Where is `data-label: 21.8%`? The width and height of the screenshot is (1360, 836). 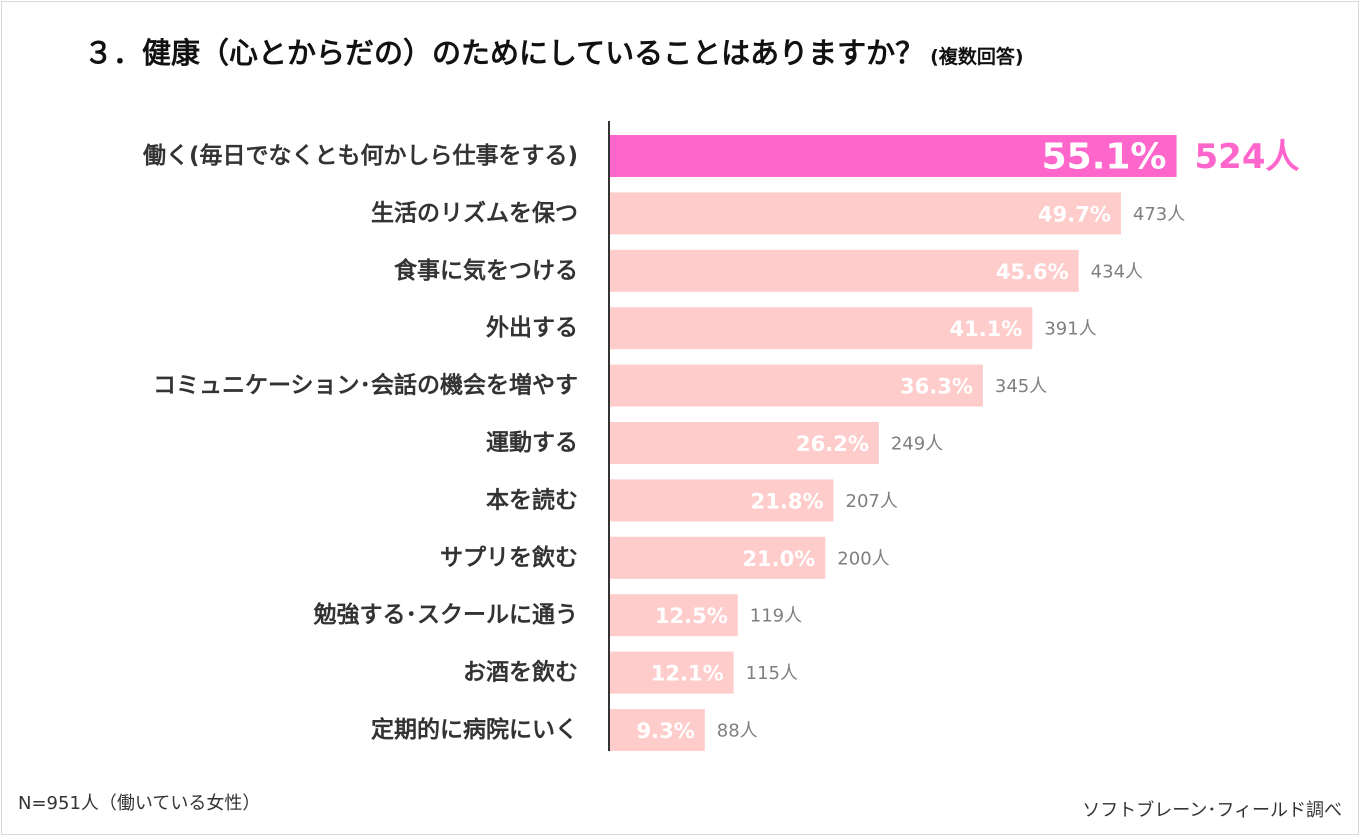 data-label: 21.8% is located at coordinates (787, 501).